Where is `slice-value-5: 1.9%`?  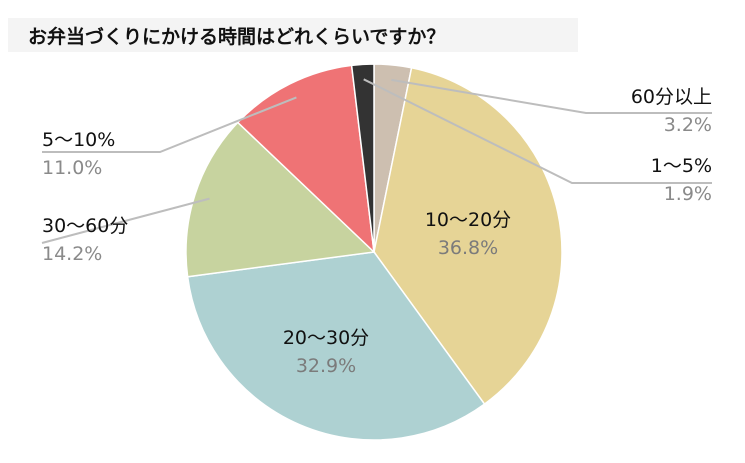
slice-value-5: 1.9% is located at coordinates (688, 194).